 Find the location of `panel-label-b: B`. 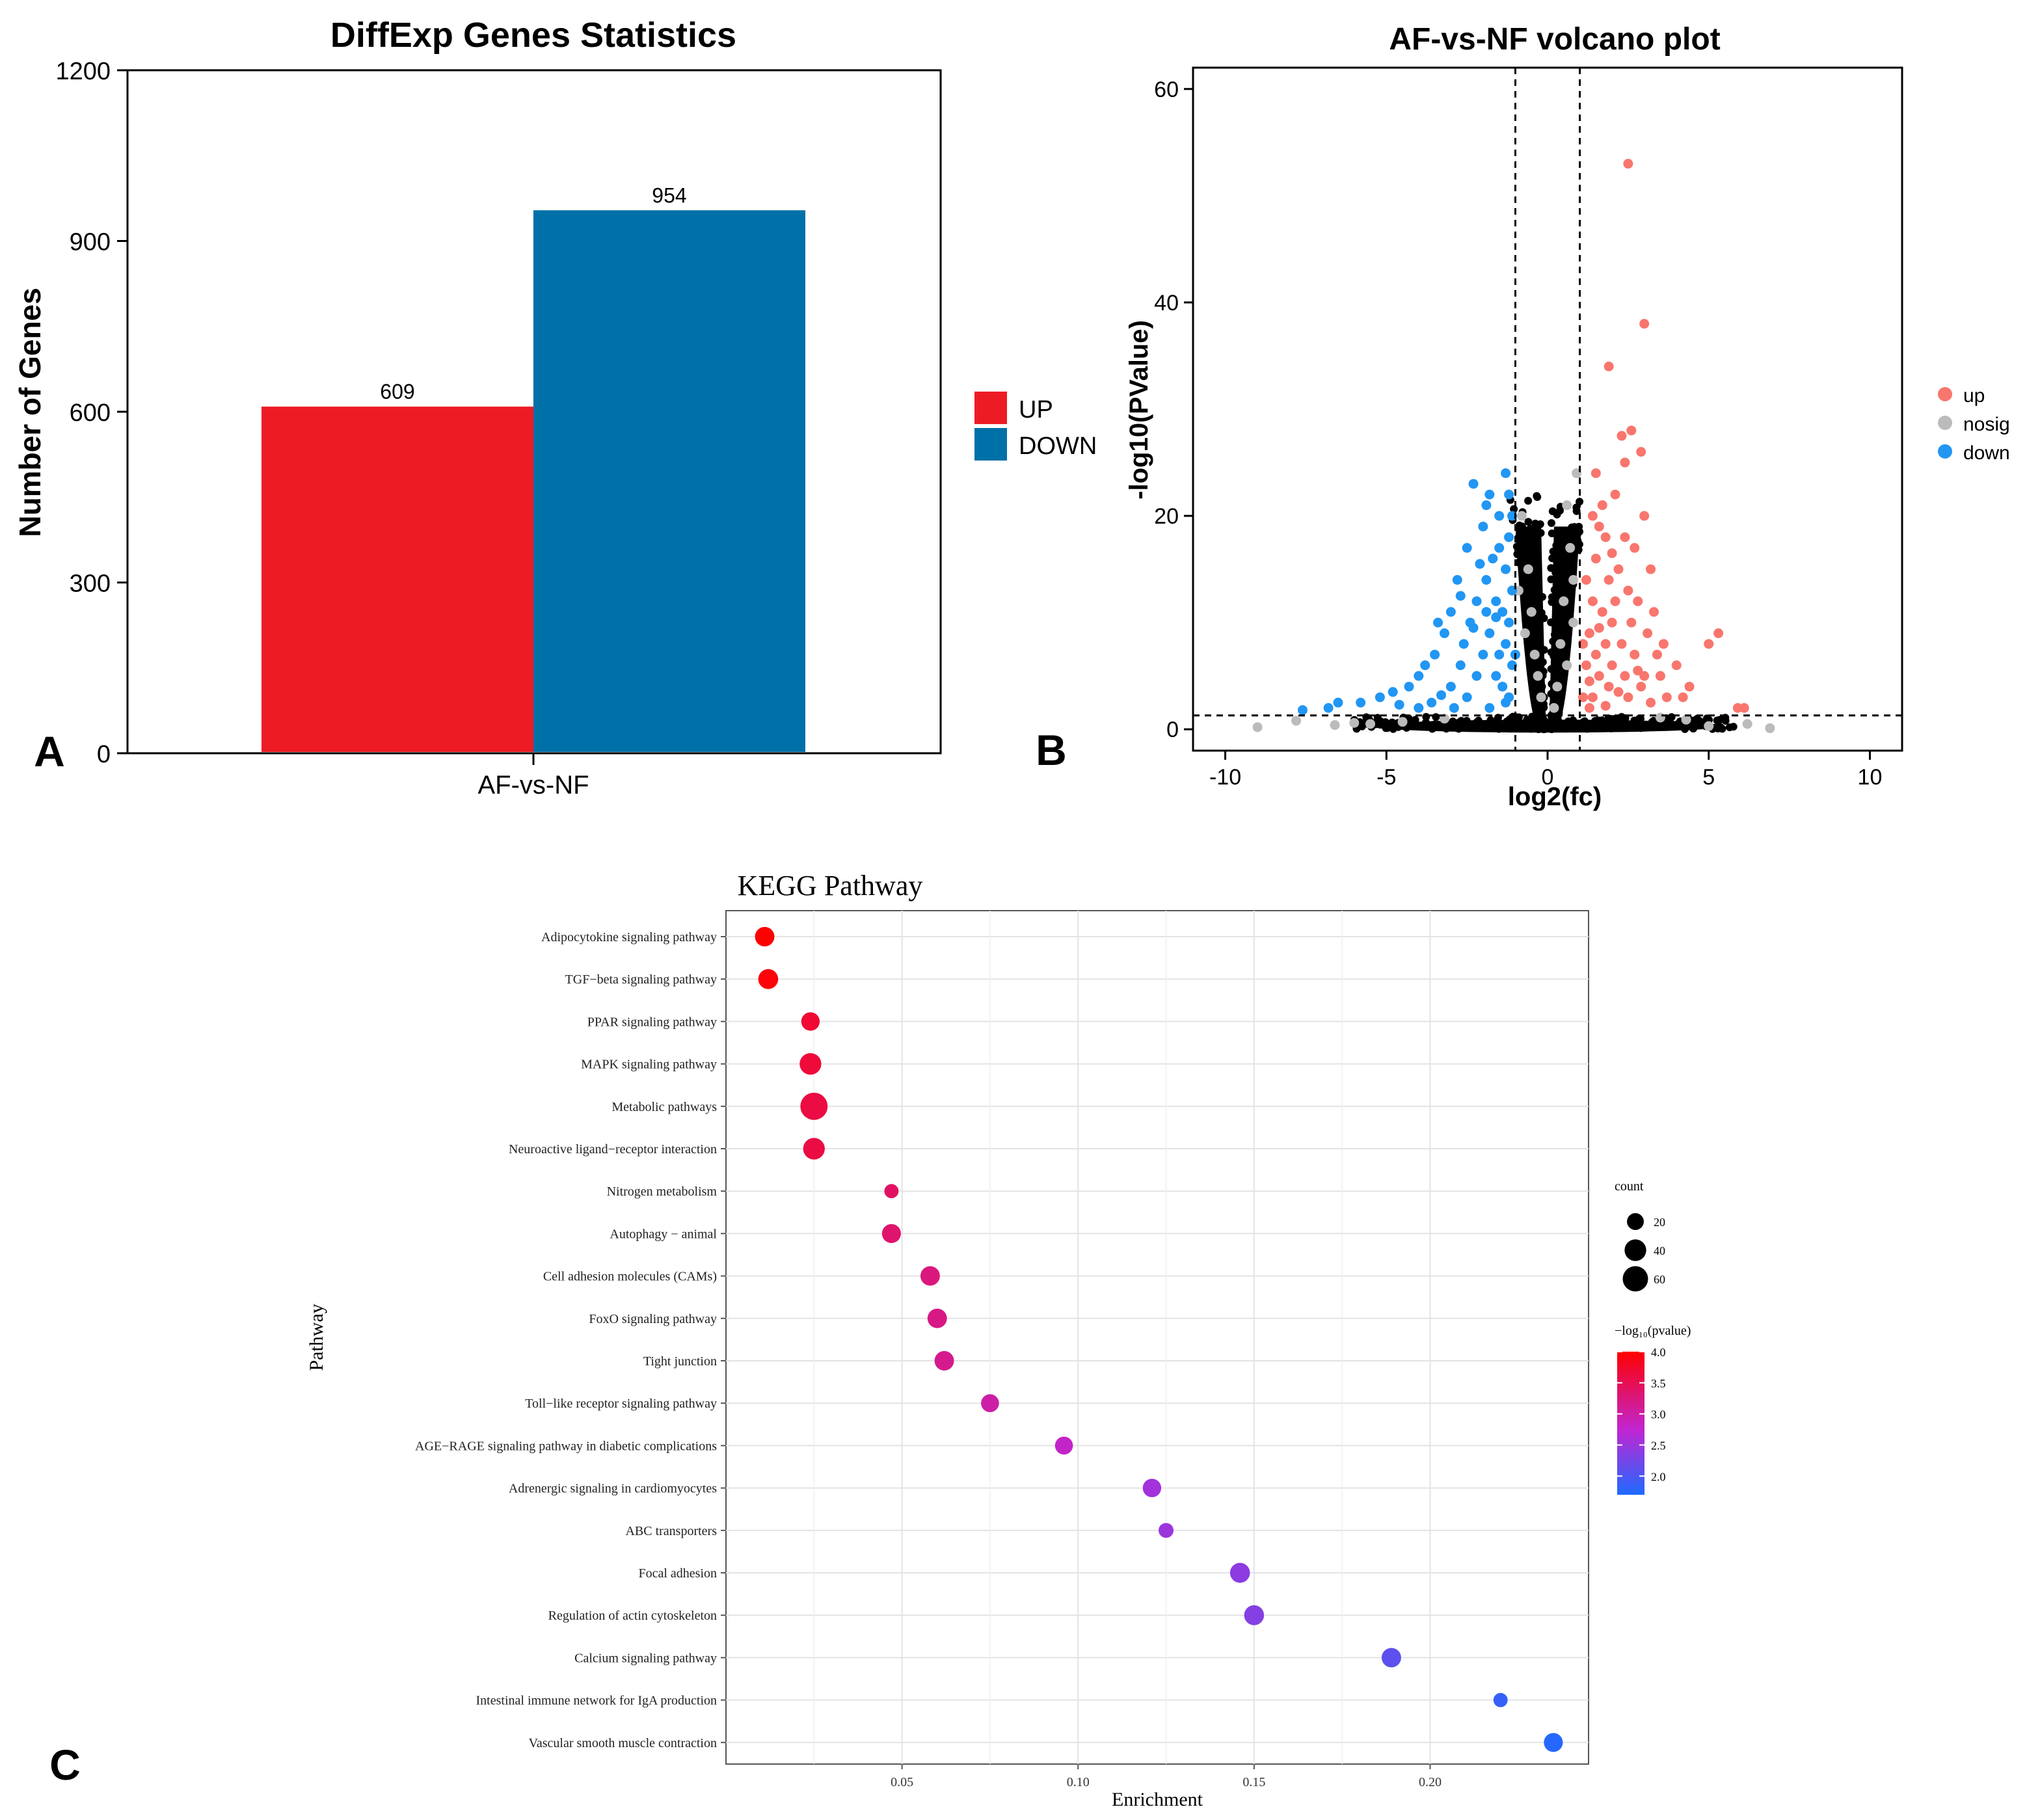

panel-label-b: B is located at coordinates (1051, 750).